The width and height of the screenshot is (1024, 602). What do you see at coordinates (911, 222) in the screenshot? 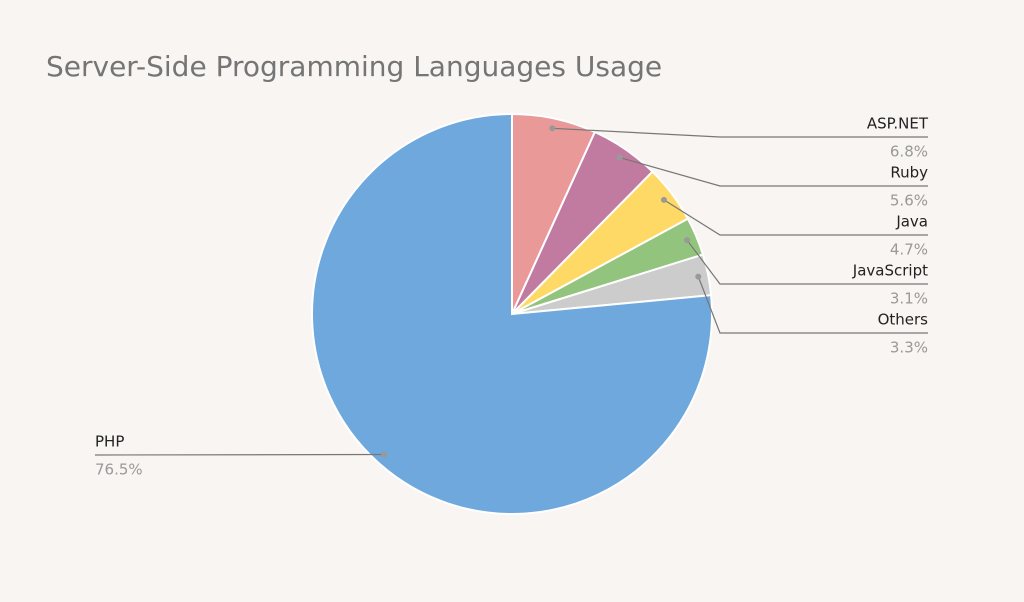
I see `slice-label: Java` at bounding box center [911, 222].